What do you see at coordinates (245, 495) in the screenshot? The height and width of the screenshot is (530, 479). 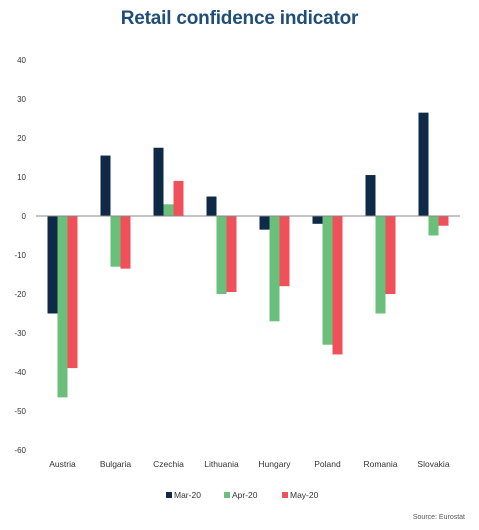 I see `legend-label: Apr-20` at bounding box center [245, 495].